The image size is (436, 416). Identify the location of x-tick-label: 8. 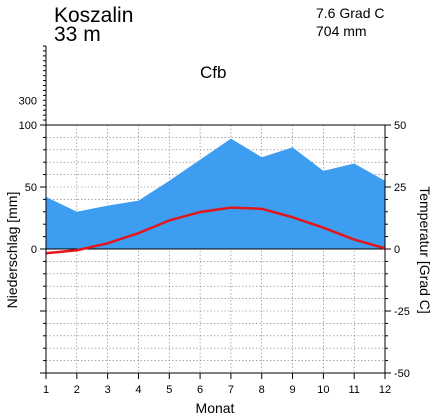
(262, 390).